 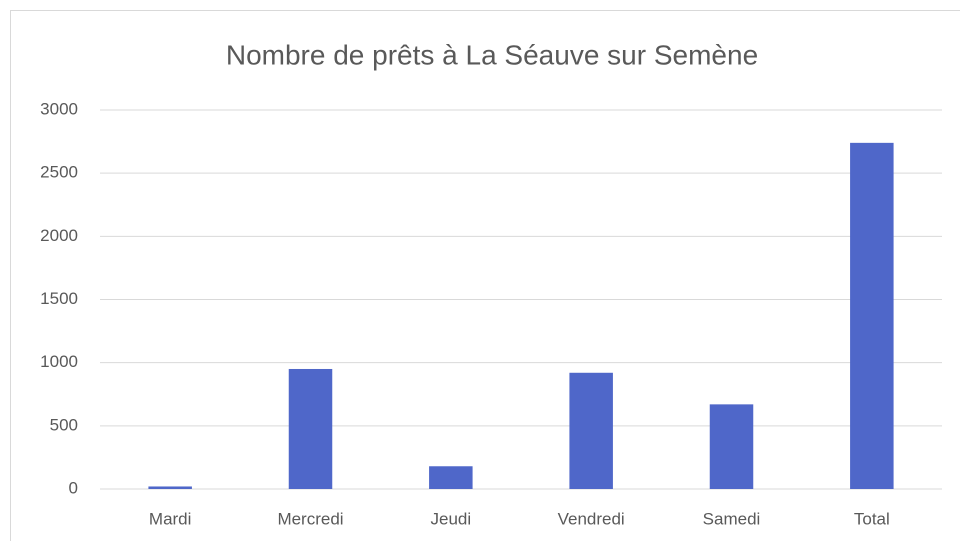 I want to click on y-tick-label: 0, so click(x=73, y=487).